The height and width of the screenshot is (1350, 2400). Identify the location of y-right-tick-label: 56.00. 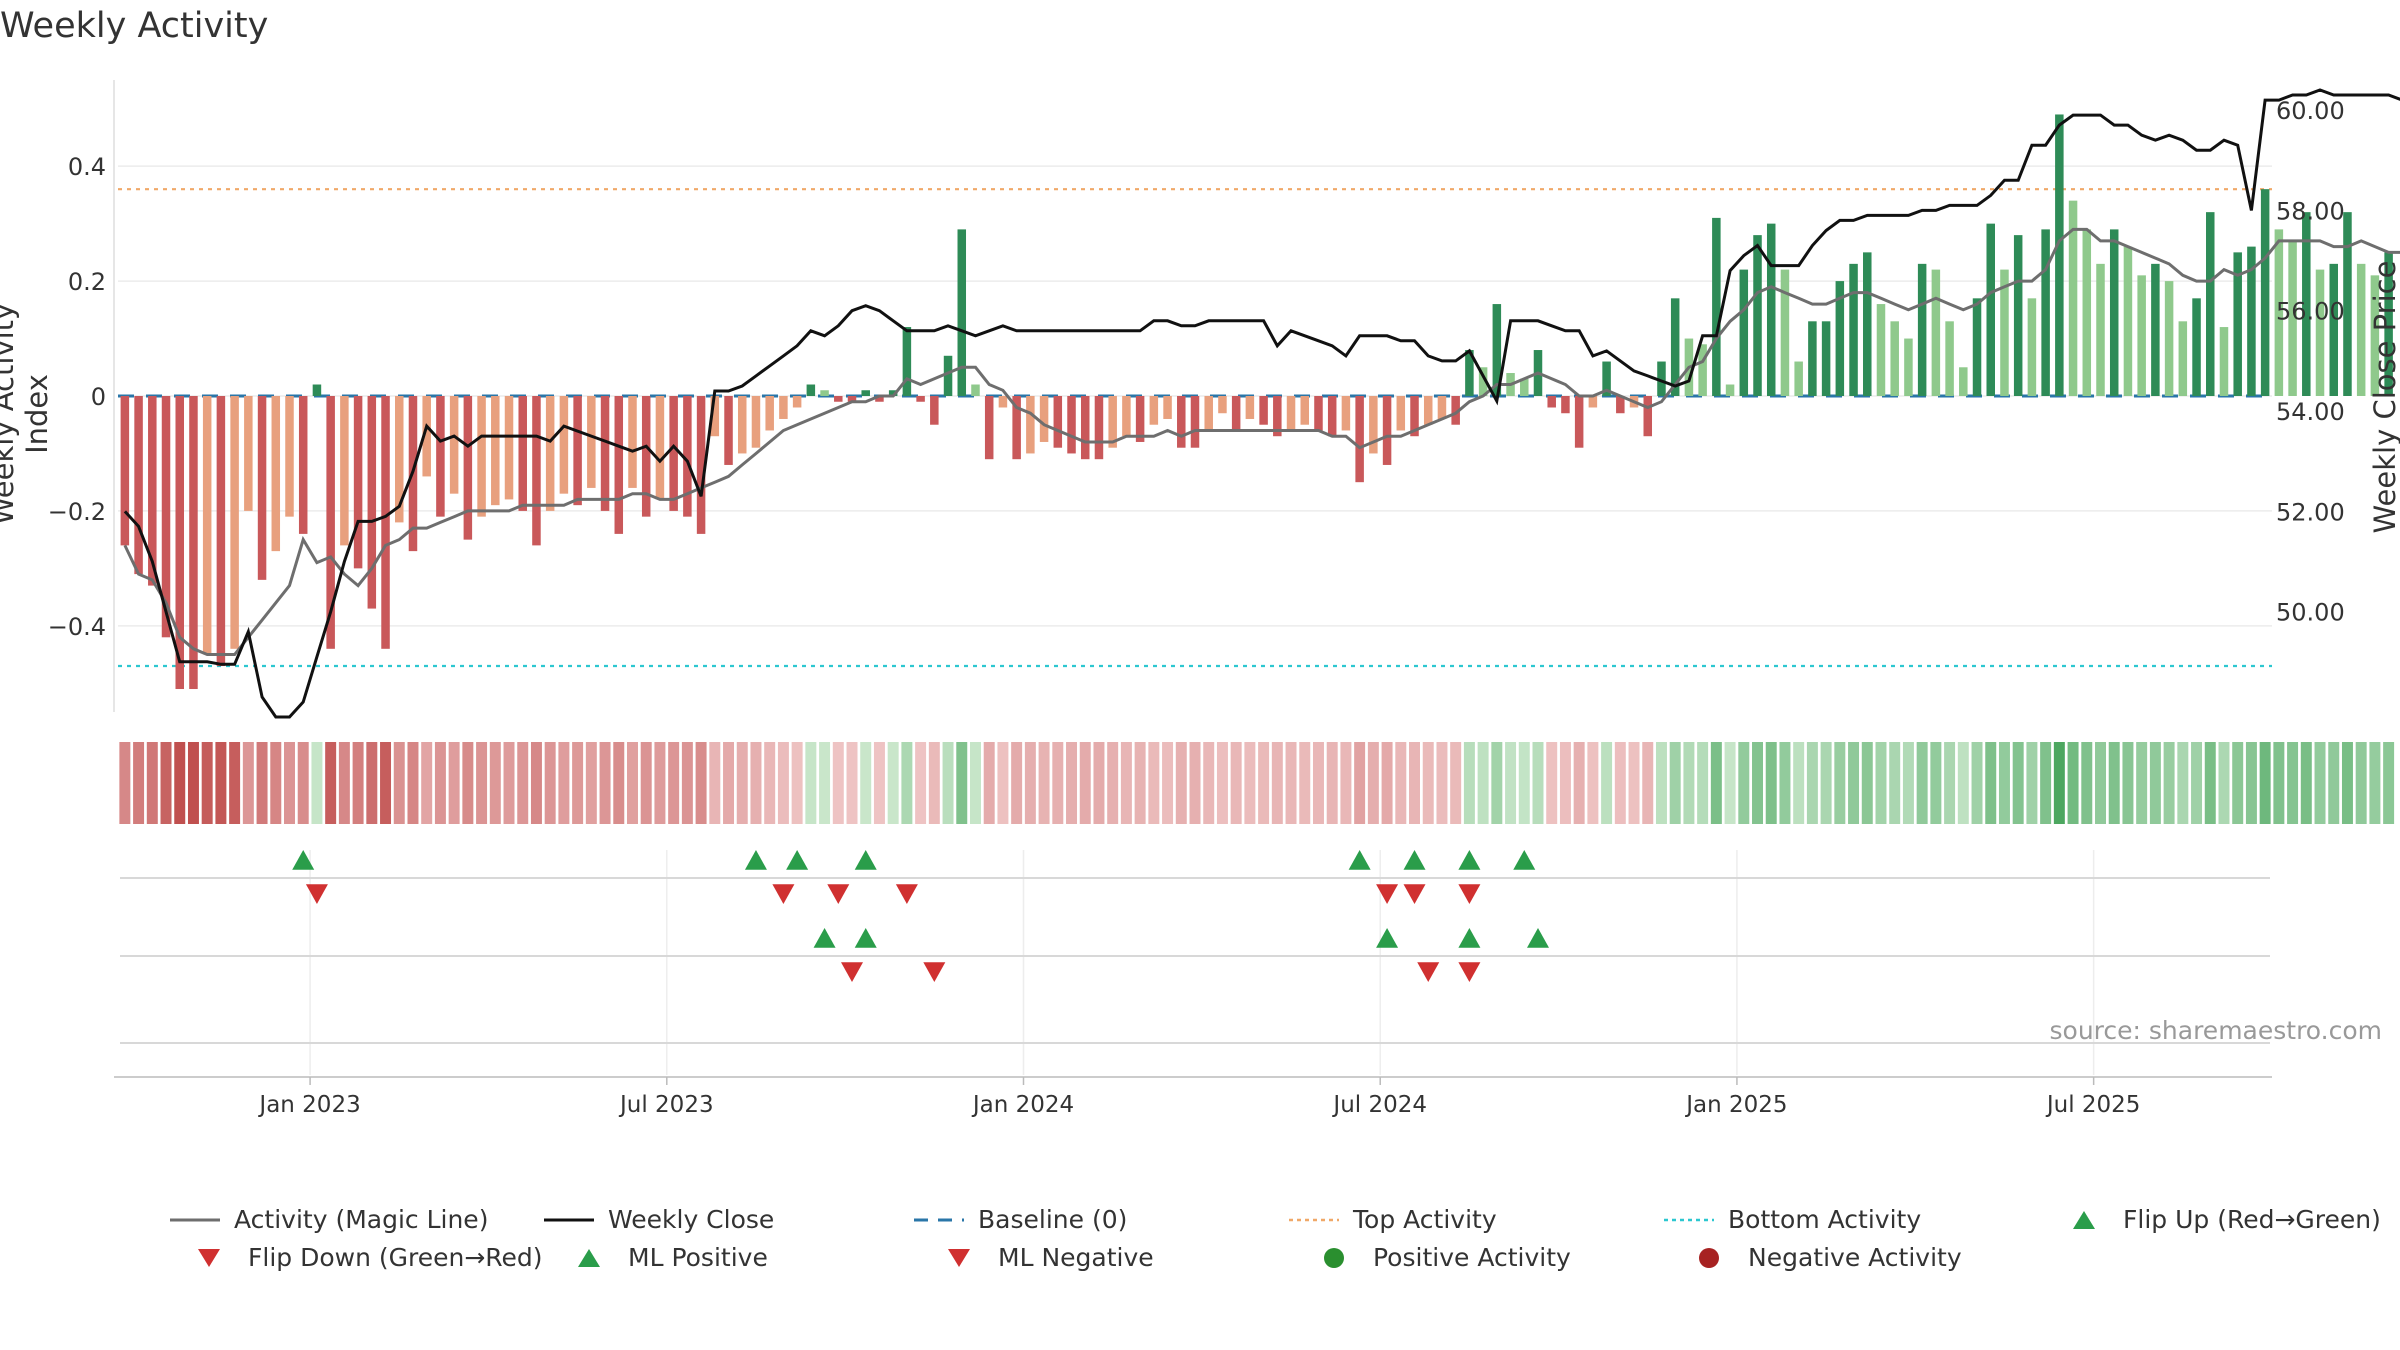
(2310, 312).